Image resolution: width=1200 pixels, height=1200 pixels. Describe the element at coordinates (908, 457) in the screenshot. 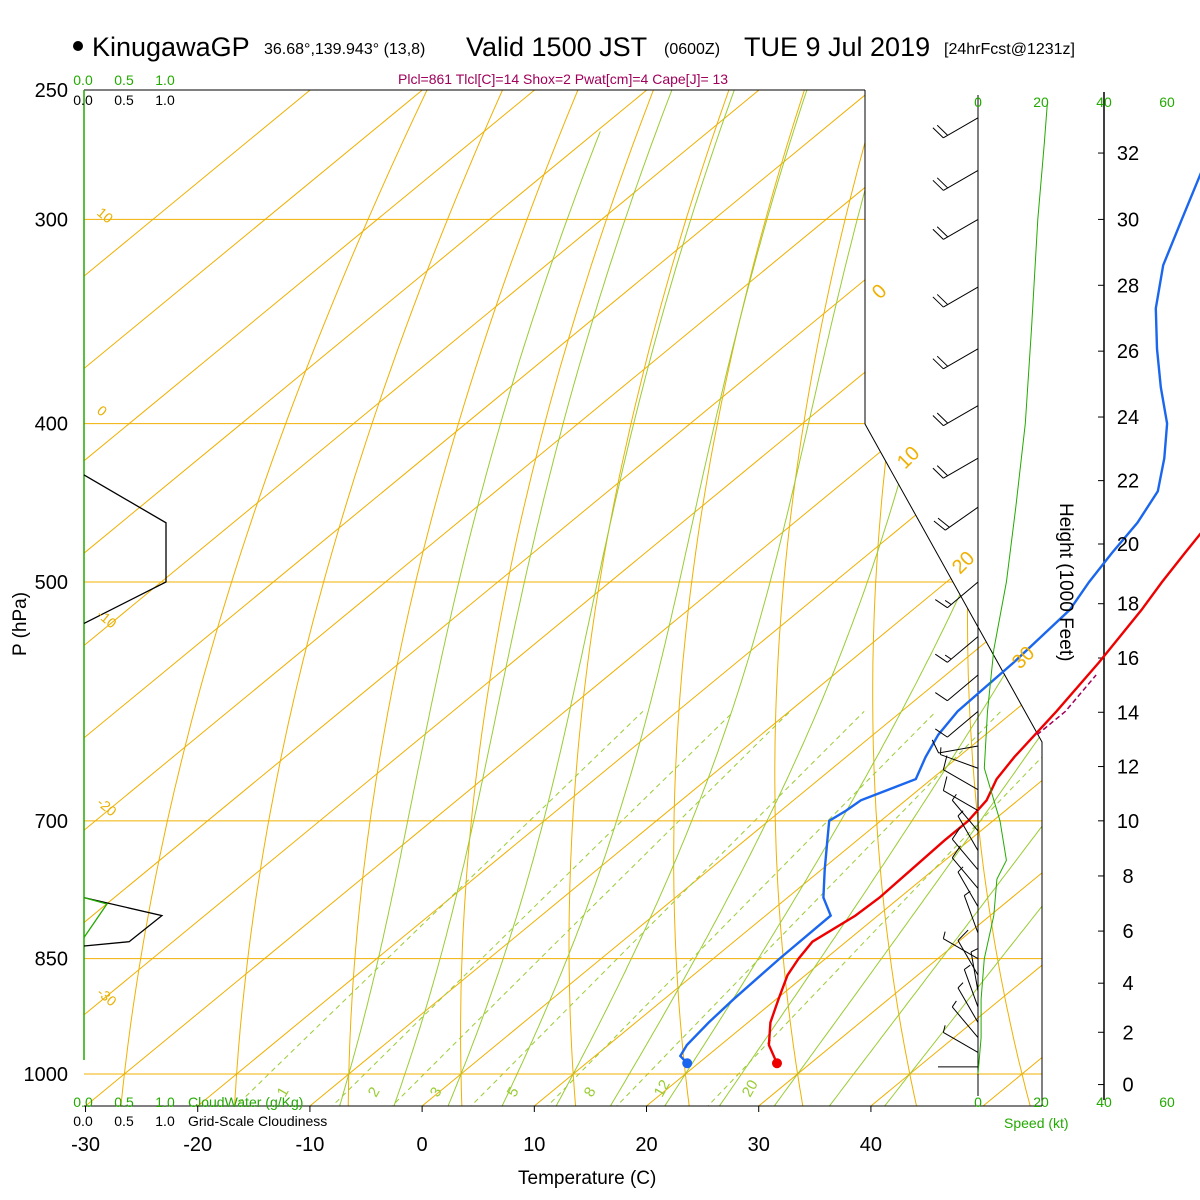

I see `dry-adiabat-label: 10` at that location.